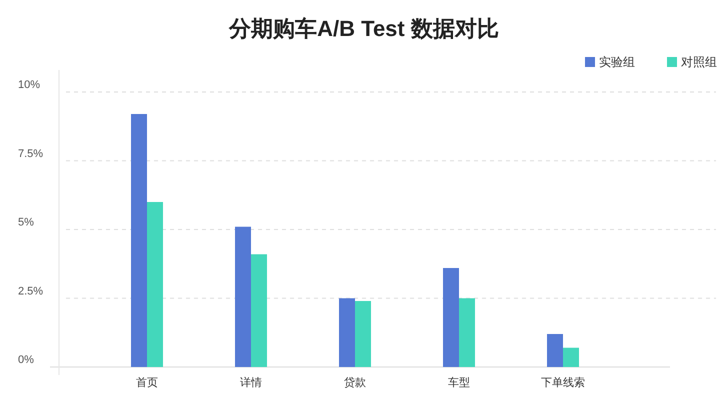 The width and height of the screenshot is (728, 412). I want to click on legend-label: 实验组, so click(617, 62).